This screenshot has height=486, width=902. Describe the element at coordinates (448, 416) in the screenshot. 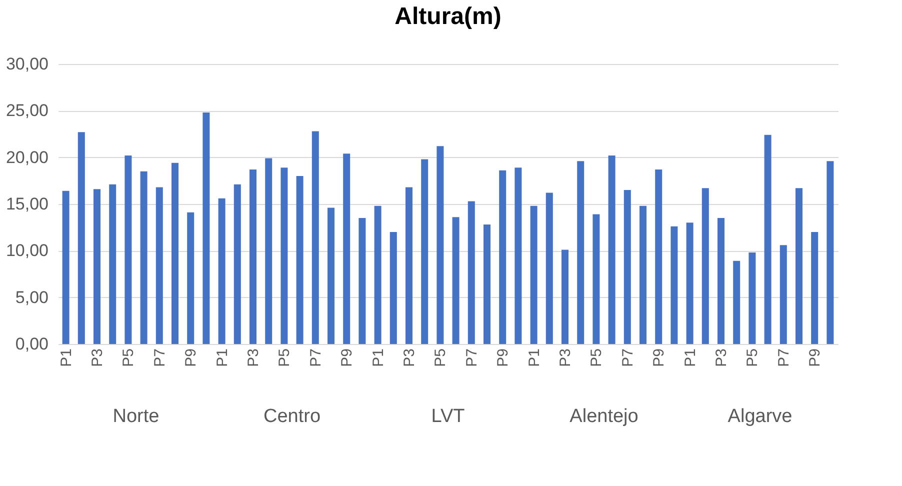

I see `text: LVT` at that location.